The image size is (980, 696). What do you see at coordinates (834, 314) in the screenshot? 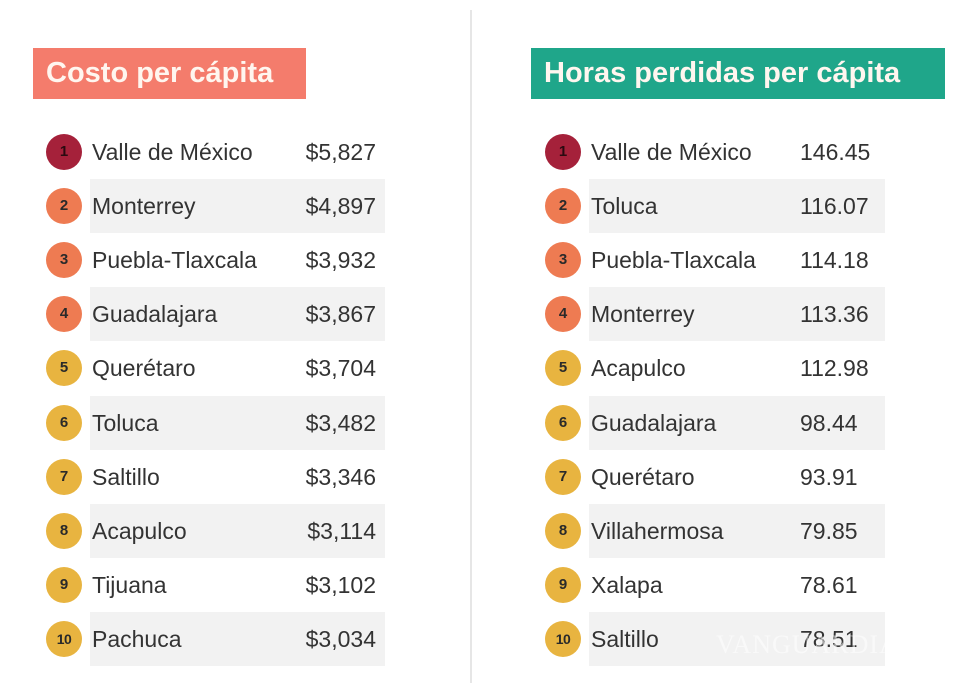
I see `hours-value: 113.36` at bounding box center [834, 314].